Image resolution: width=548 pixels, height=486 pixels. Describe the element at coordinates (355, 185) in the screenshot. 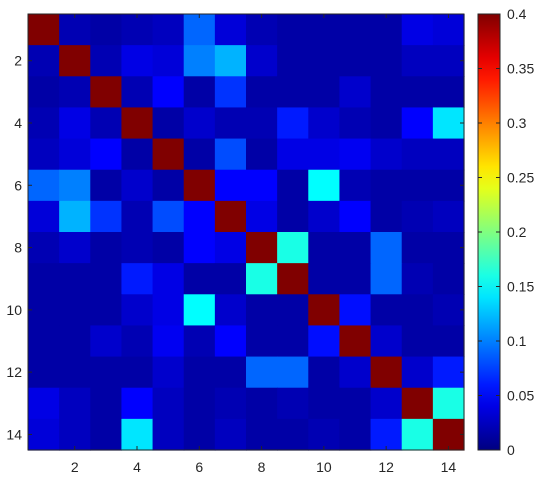

I see `heatmap-cell-r6-c11` at that location.